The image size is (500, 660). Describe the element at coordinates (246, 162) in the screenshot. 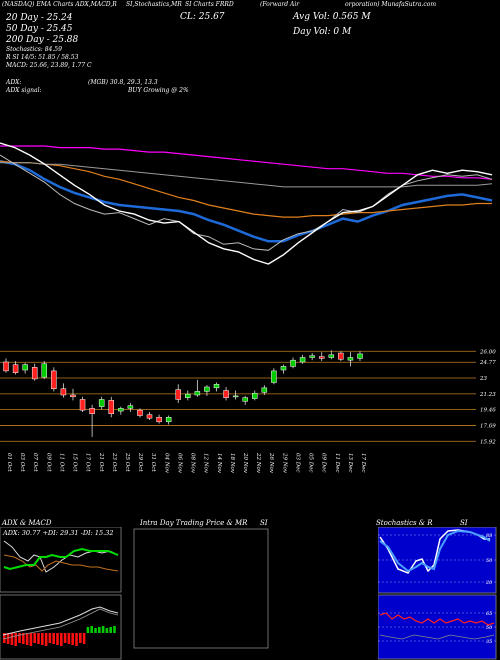

I see `ema-long-line` at that location.